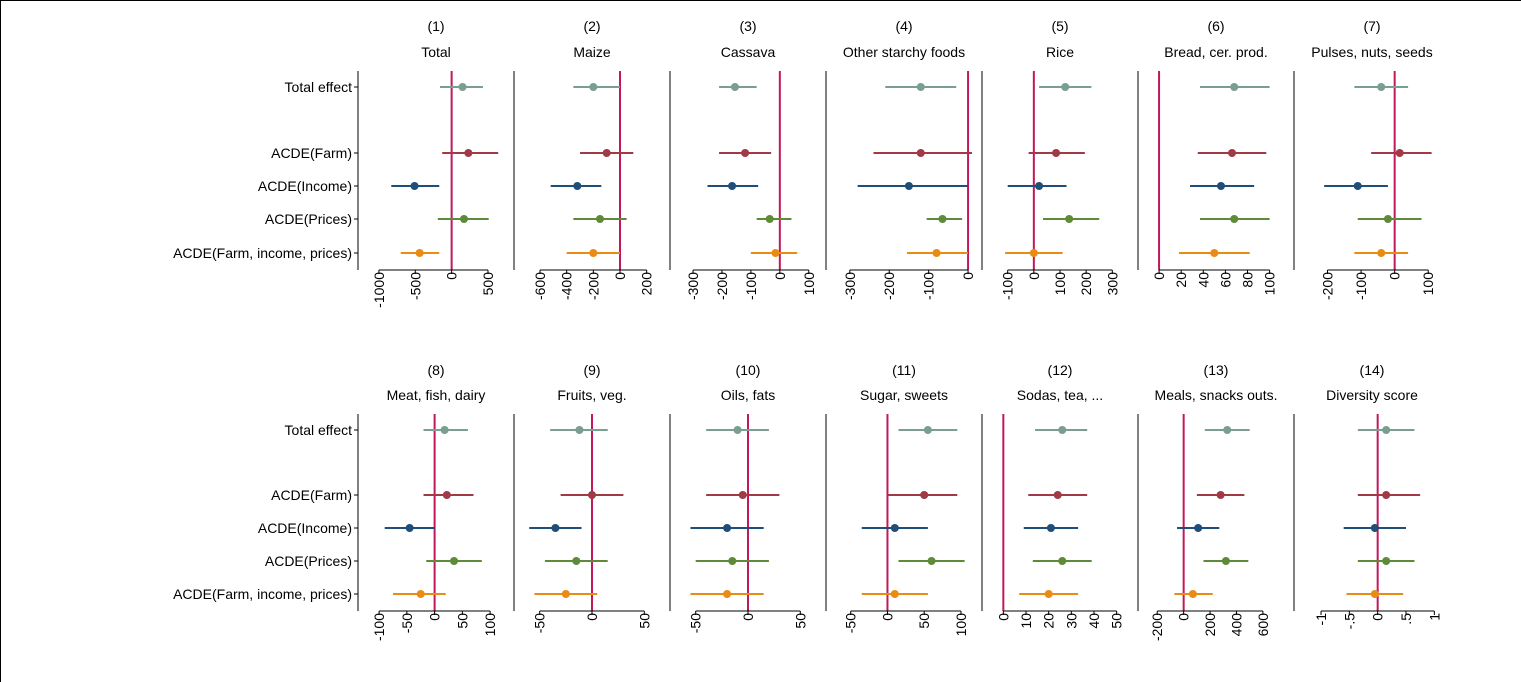  I want to click on panel-5-point-acde-prices, so click(1069, 219).